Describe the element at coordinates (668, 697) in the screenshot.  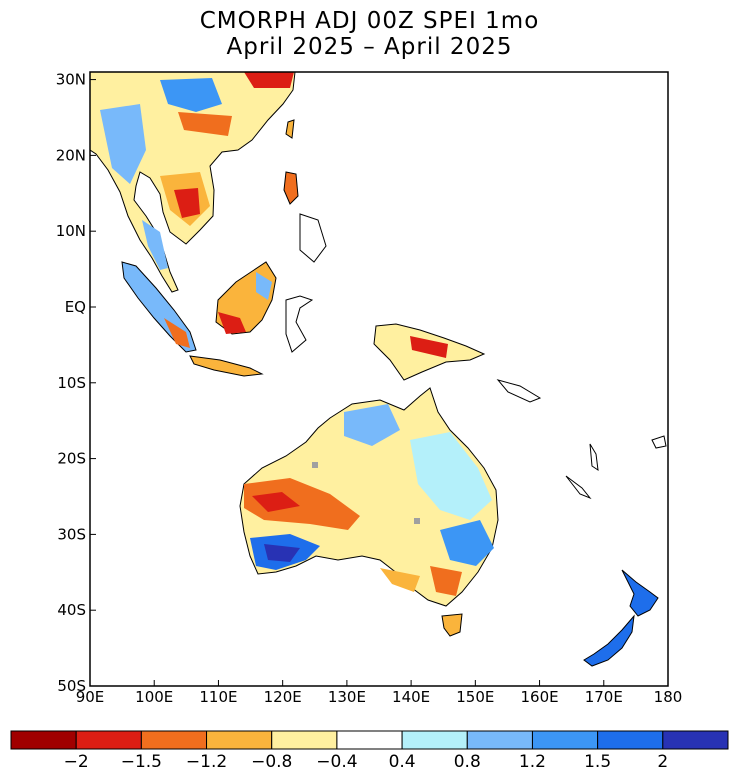
I see `lon-tick-label: 180` at that location.